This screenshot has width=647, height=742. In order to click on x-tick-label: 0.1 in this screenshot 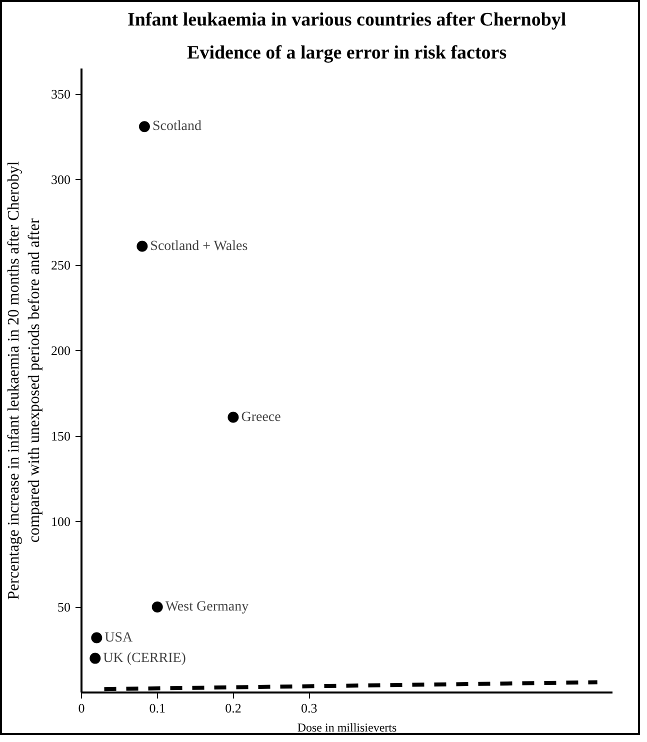, I will do `click(157, 708)`.